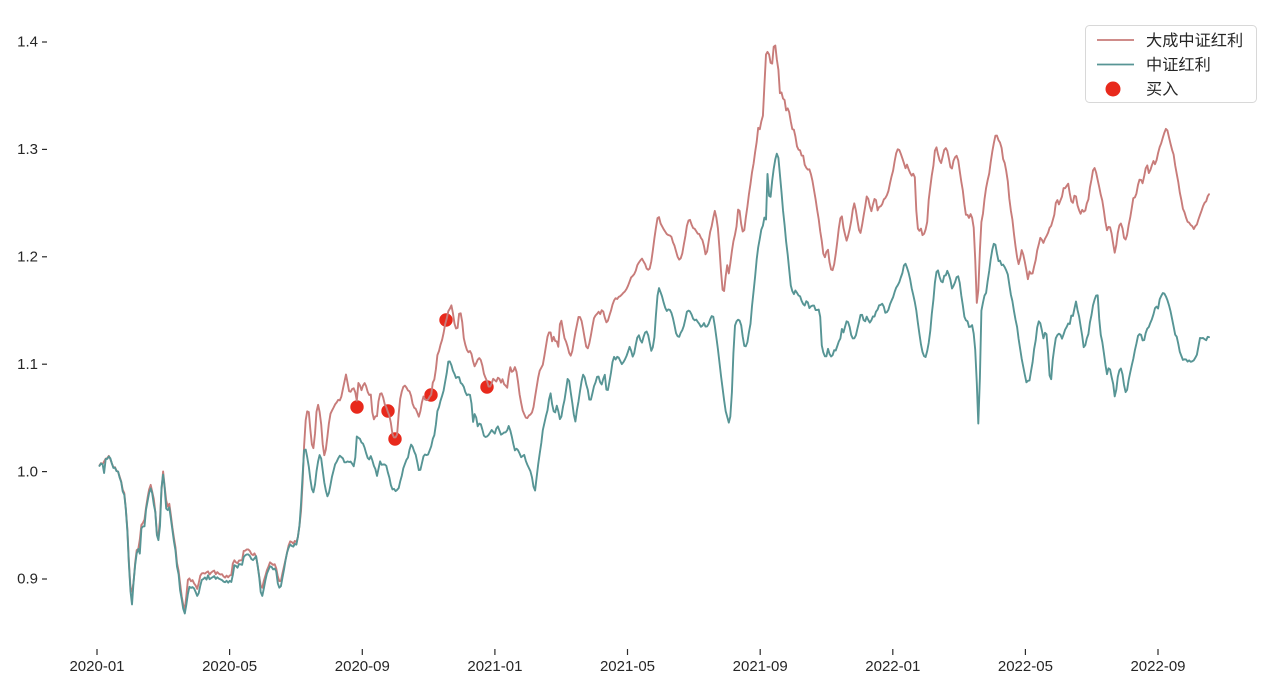 The width and height of the screenshot is (1280, 693). What do you see at coordinates (27, 579) in the screenshot?
I see `svg-text: 0.9` at bounding box center [27, 579].